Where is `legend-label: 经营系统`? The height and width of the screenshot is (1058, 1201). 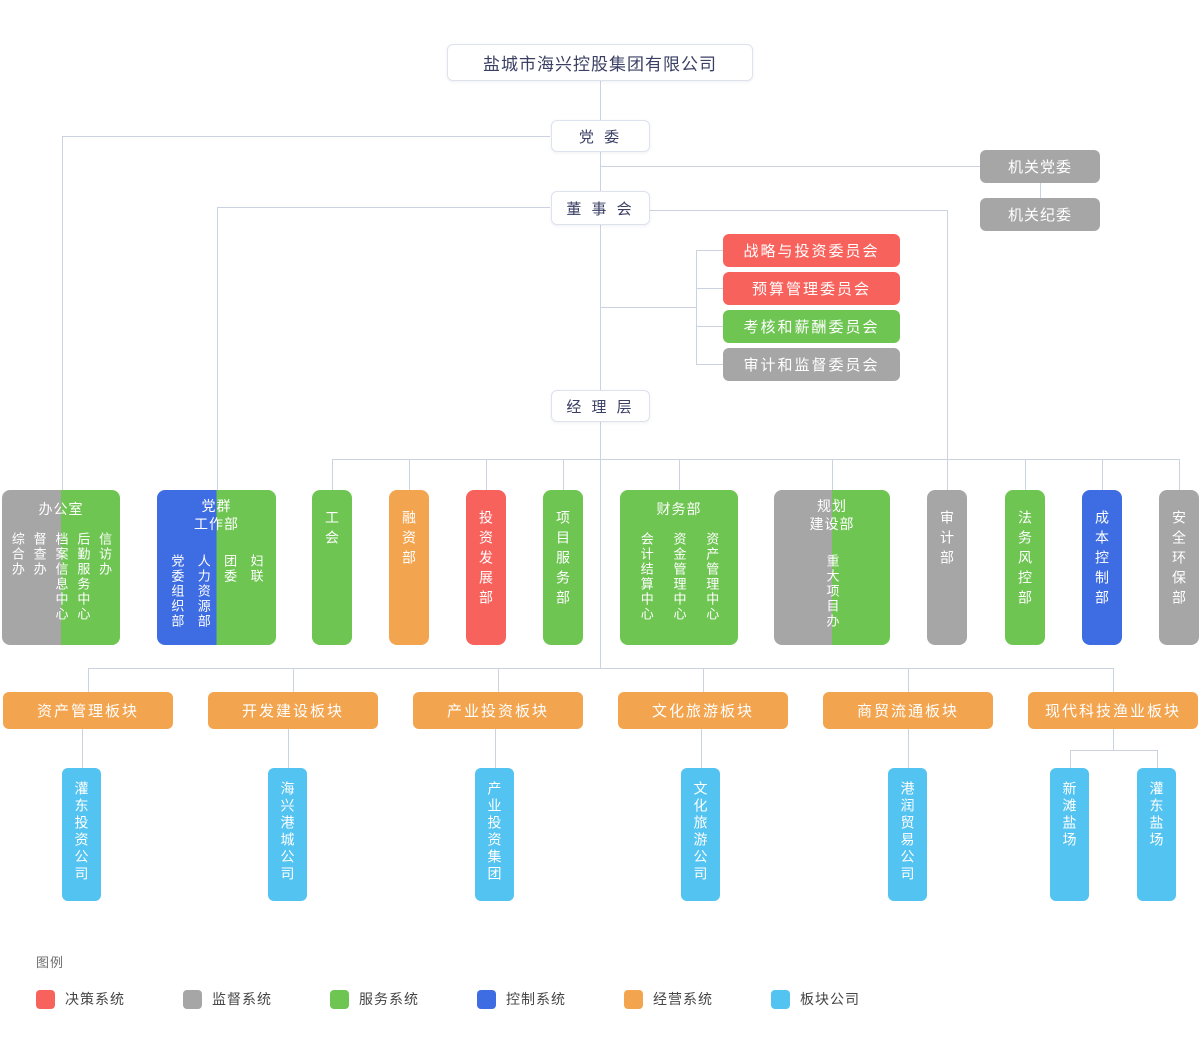 legend-label: 经营系统 is located at coordinates (683, 999).